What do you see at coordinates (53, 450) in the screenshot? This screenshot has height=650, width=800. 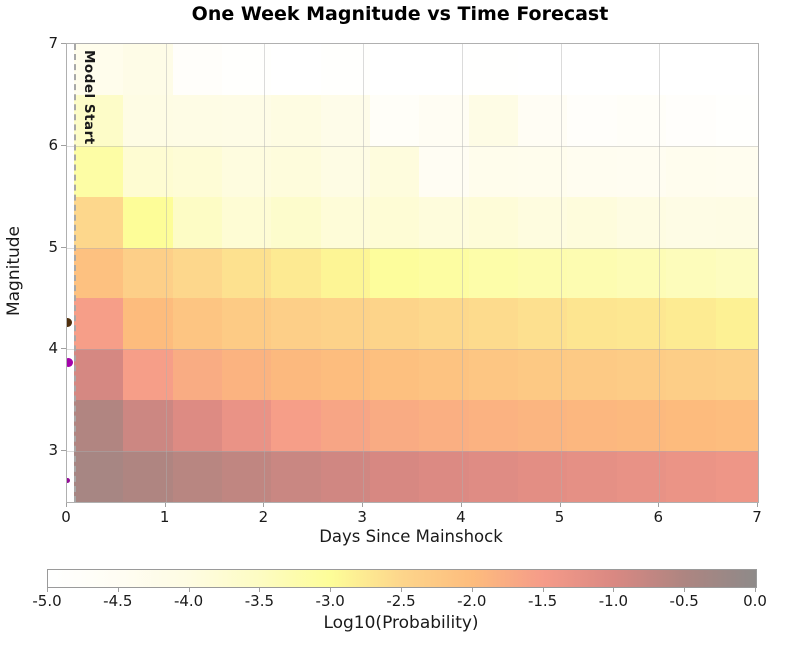 I see `y-tick-label: 3` at bounding box center [53, 450].